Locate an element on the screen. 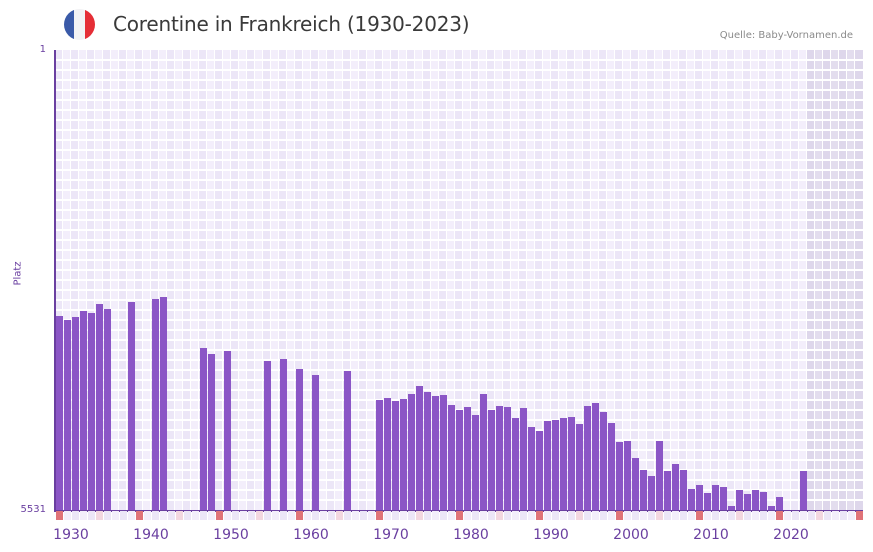 The height and width of the screenshot is (552, 873). bar-1958 is located at coordinates (283, 434).